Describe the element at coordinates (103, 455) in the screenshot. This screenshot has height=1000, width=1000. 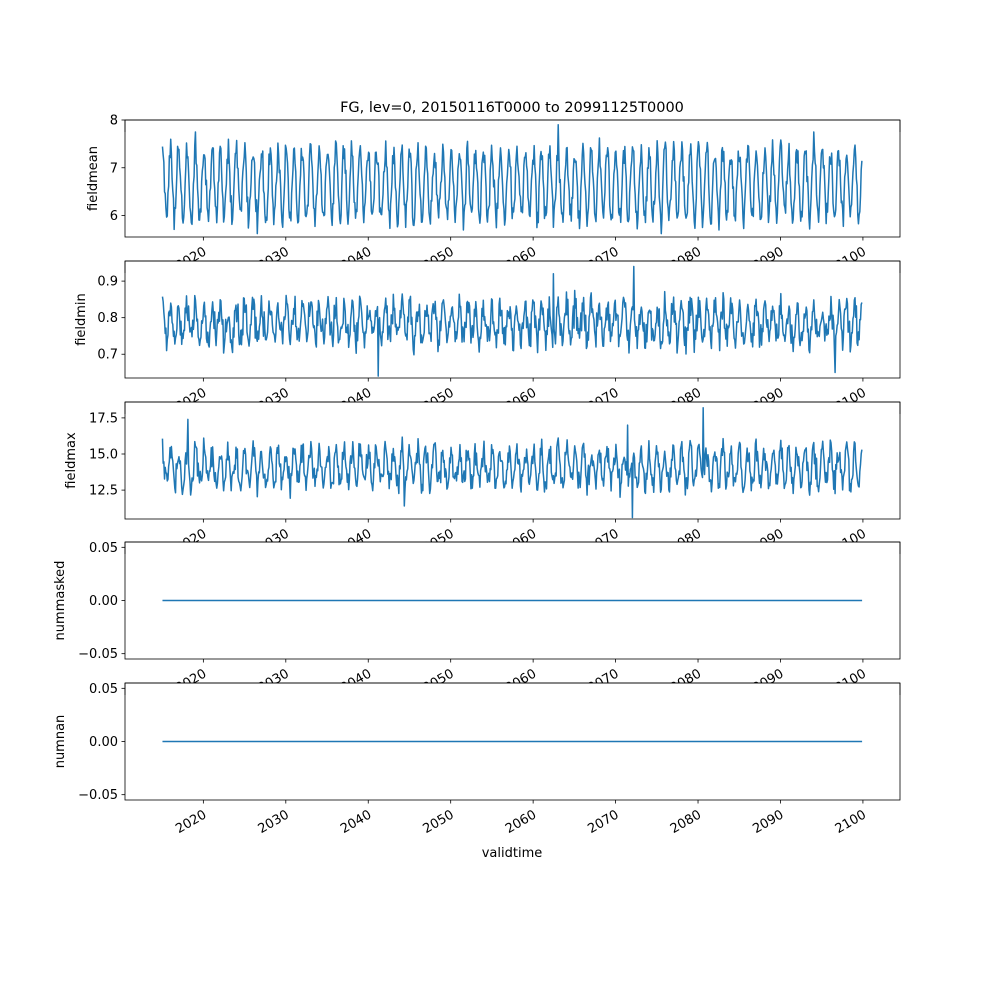
I see `y-tick-label: 15.0` at that location.